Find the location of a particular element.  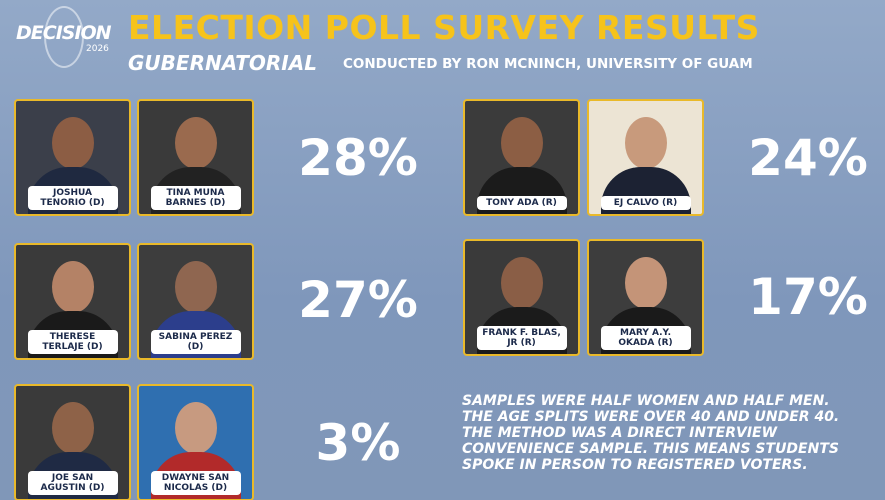

title: ELECTION POLL SURVEY RESULTS is located at coordinates (444, 27).